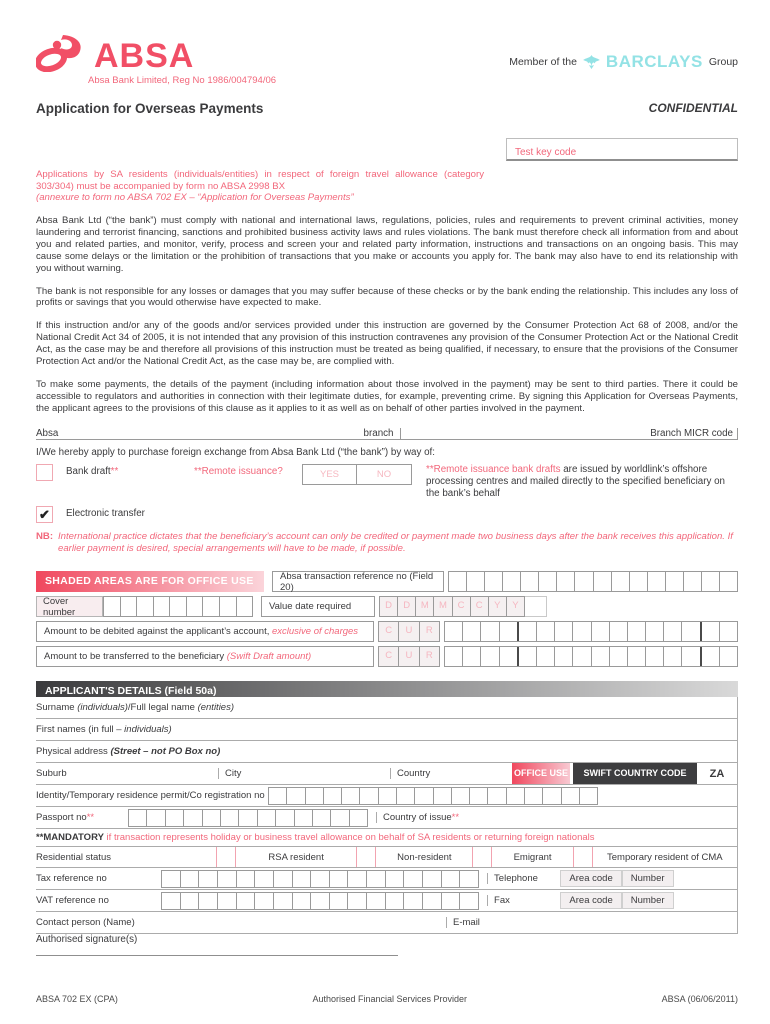  Describe the element at coordinates (556, 818) in the screenshot. I see `country-of-issue-field: Country of issue**` at that location.